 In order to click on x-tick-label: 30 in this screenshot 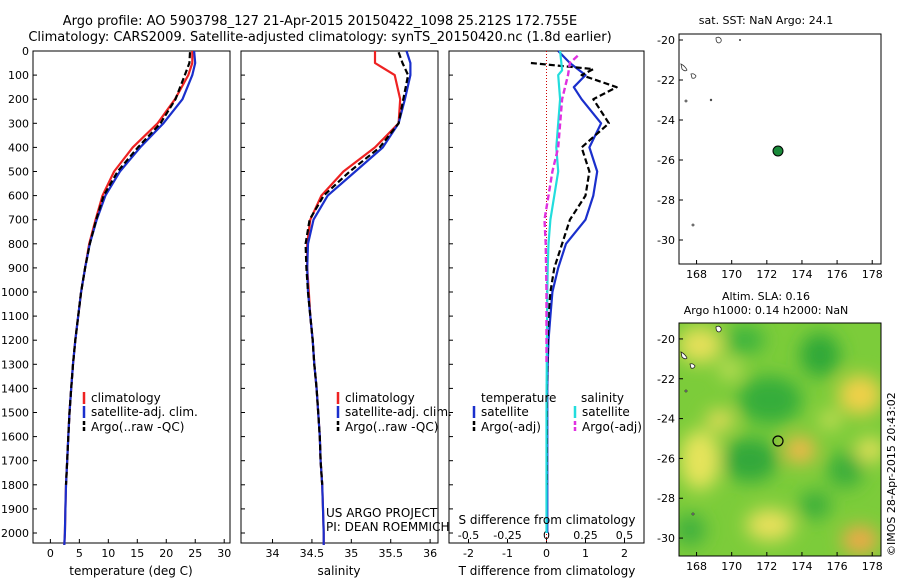, I will do `click(224, 553)`.